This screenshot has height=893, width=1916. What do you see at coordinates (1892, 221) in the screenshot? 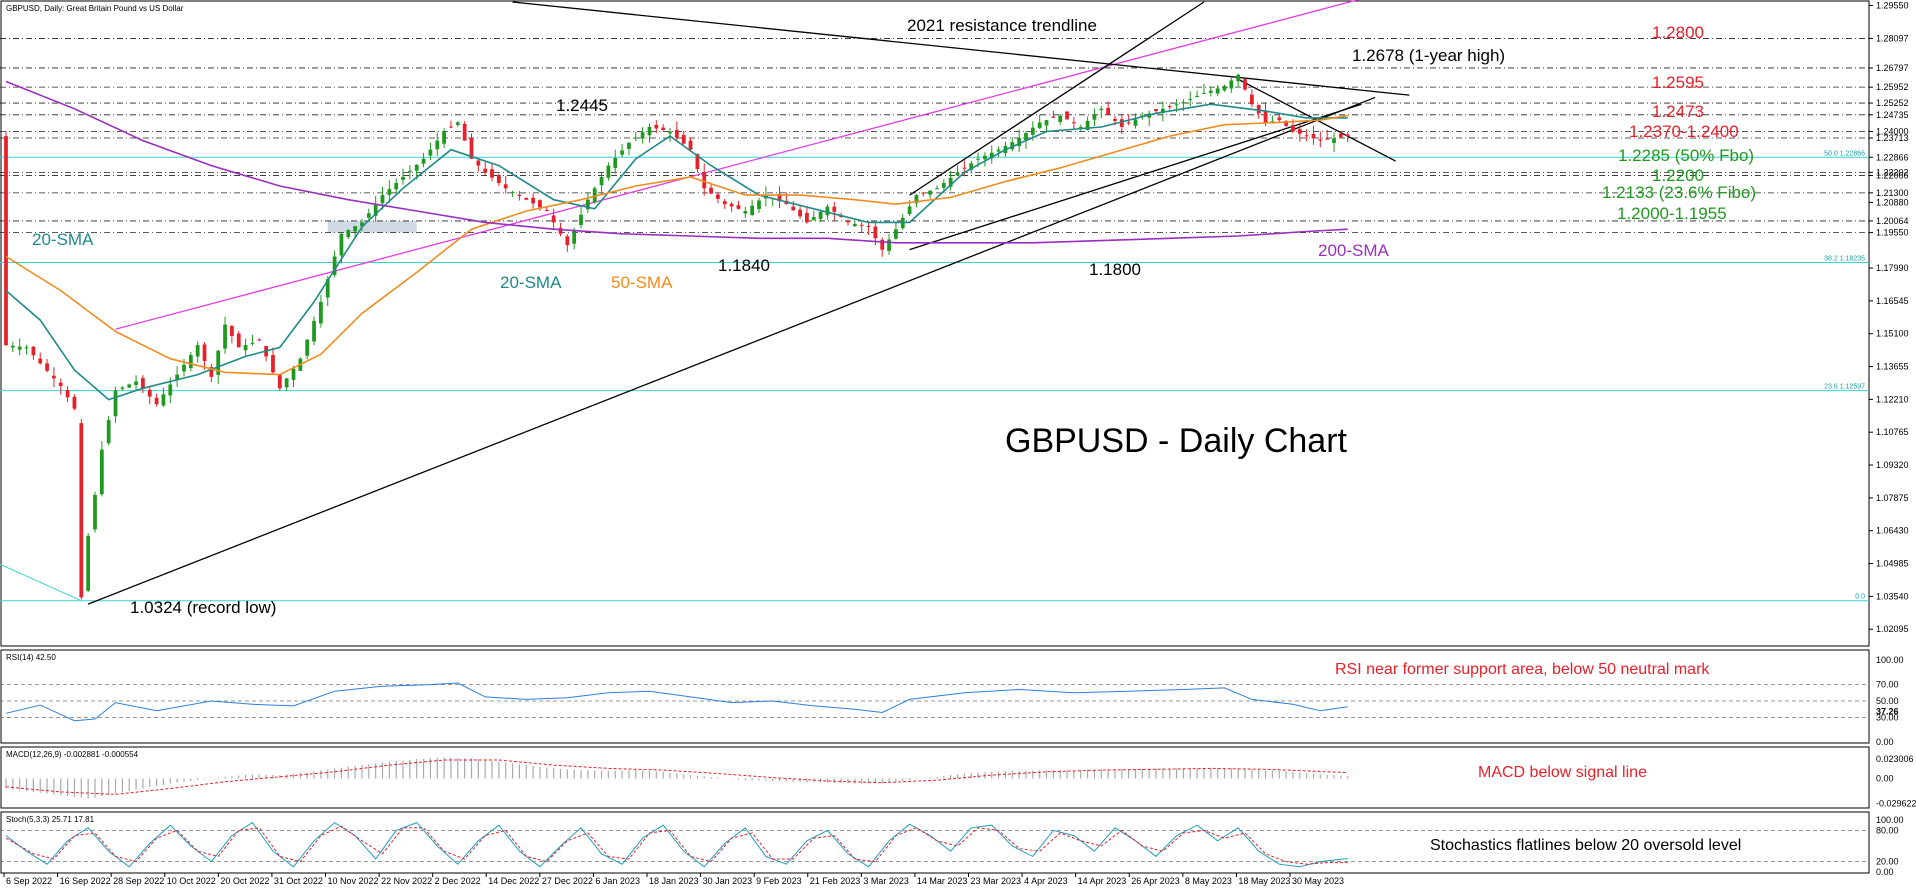
I see `y-tick-label: 1.20064` at bounding box center [1892, 221].